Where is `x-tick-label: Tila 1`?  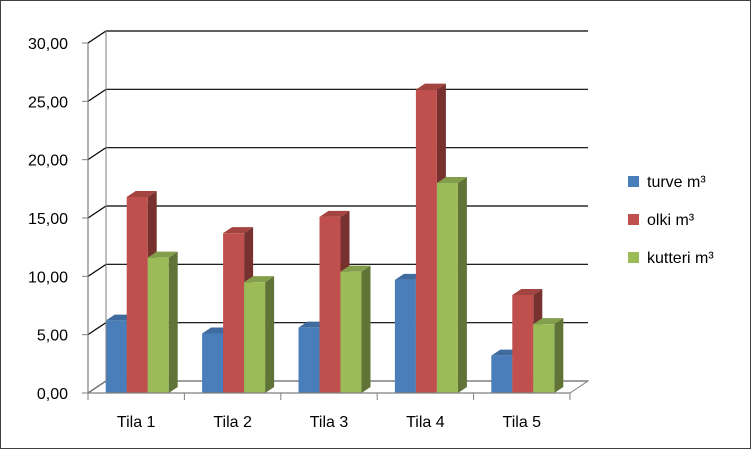 x-tick-label: Tila 1 is located at coordinates (136, 422).